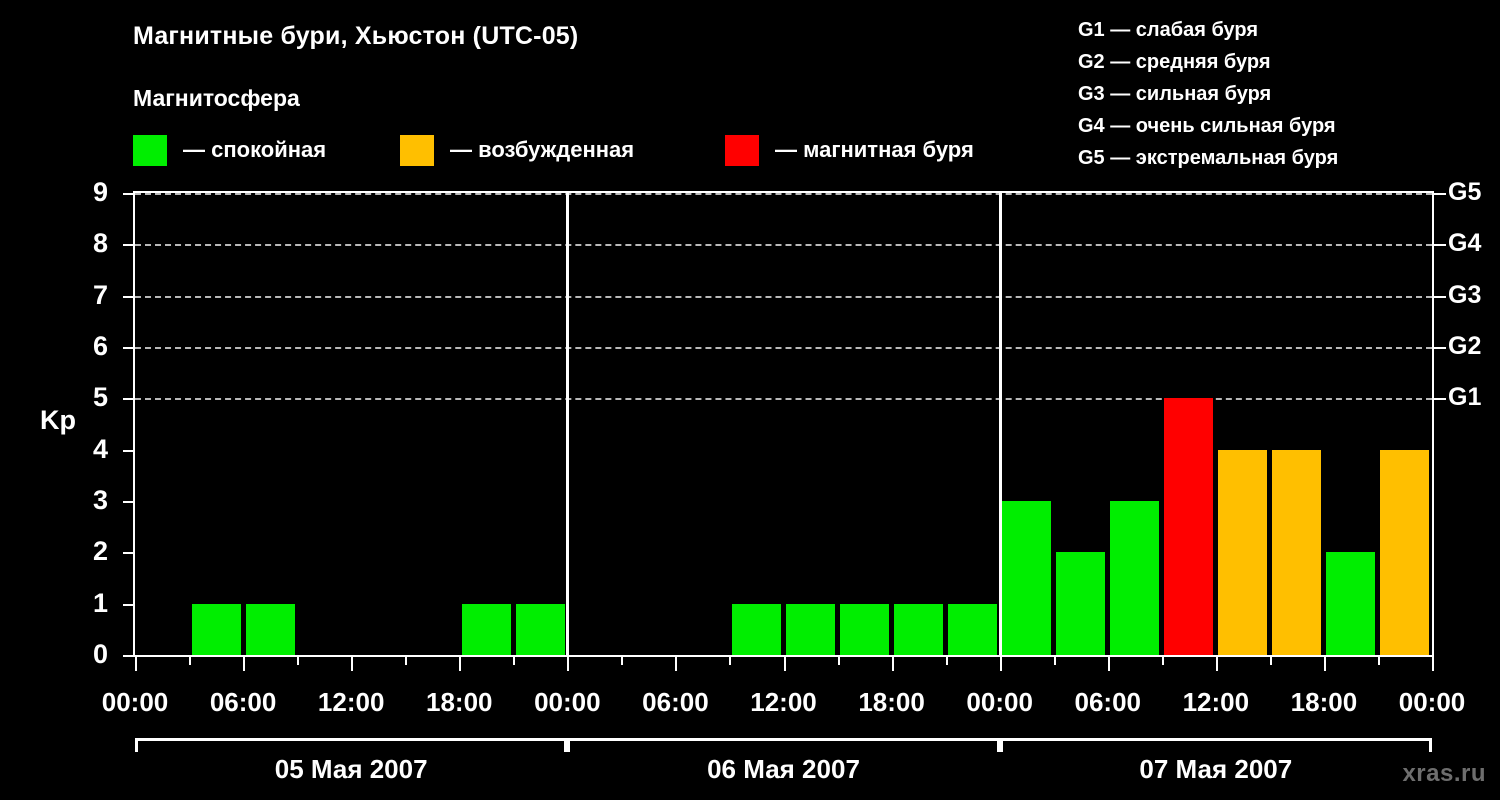 The image size is (1500, 800). I want to click on legend-swatch-quiet, so click(150, 150).